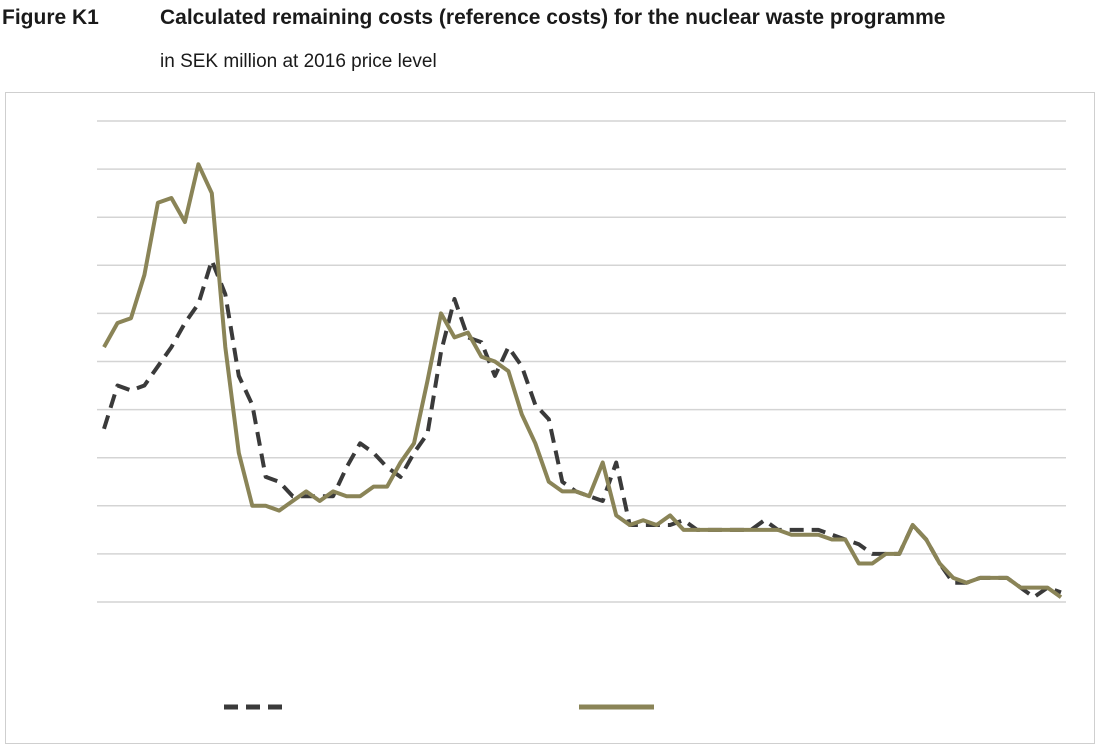  I want to click on figure-label: Figure K1, so click(50, 17).